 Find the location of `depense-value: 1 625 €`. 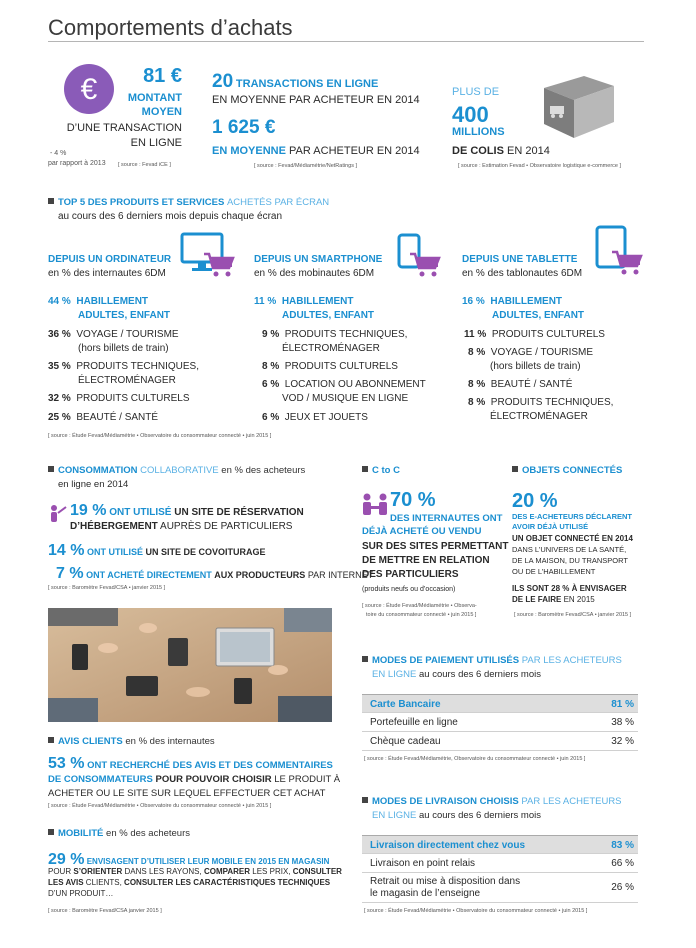

depense-value: 1 625 € is located at coordinates (244, 127).